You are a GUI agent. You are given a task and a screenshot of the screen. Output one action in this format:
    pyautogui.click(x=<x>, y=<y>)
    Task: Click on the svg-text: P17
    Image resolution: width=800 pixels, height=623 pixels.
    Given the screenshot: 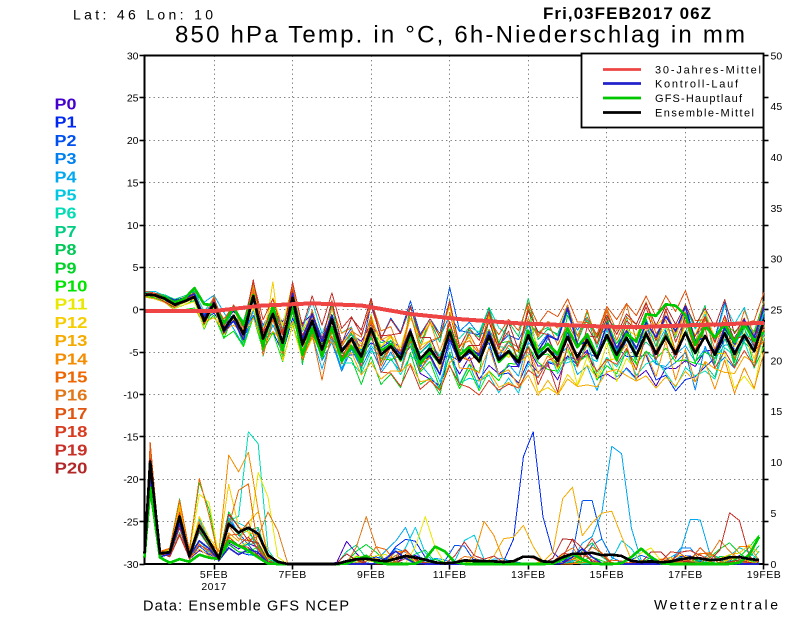 What is the action you would take?
    pyautogui.click(x=71, y=414)
    